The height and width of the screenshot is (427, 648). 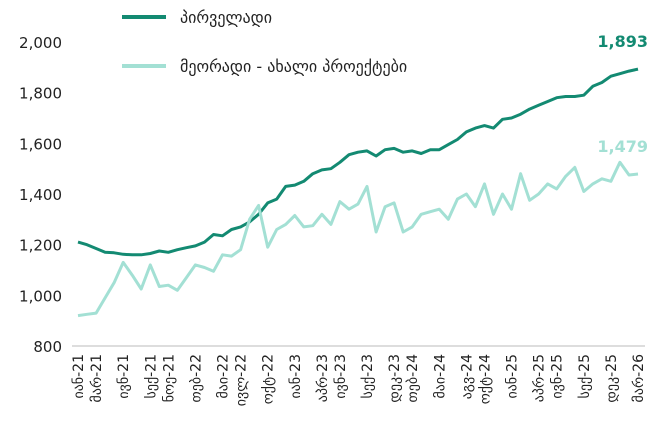 What do you see at coordinates (612, 378) in the screenshot?
I see `x-tick-label: დეკ-25` at bounding box center [612, 378].